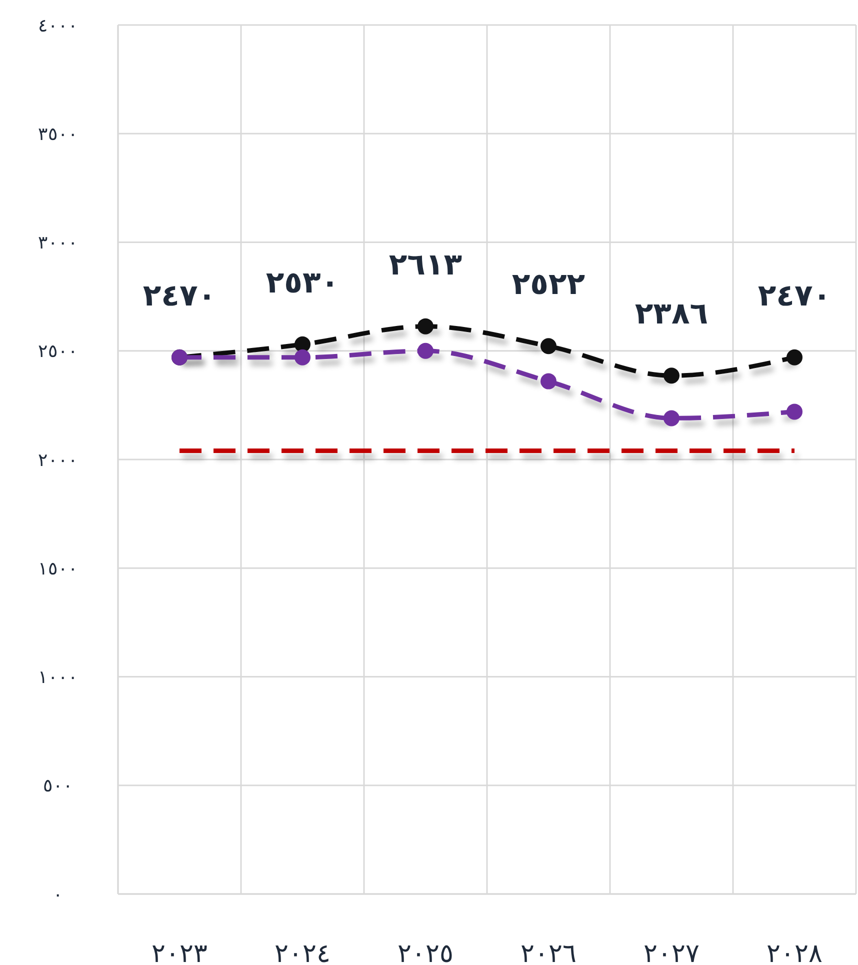 The image size is (858, 965). I want to click on y-tick-label: ٠, so click(58, 895).